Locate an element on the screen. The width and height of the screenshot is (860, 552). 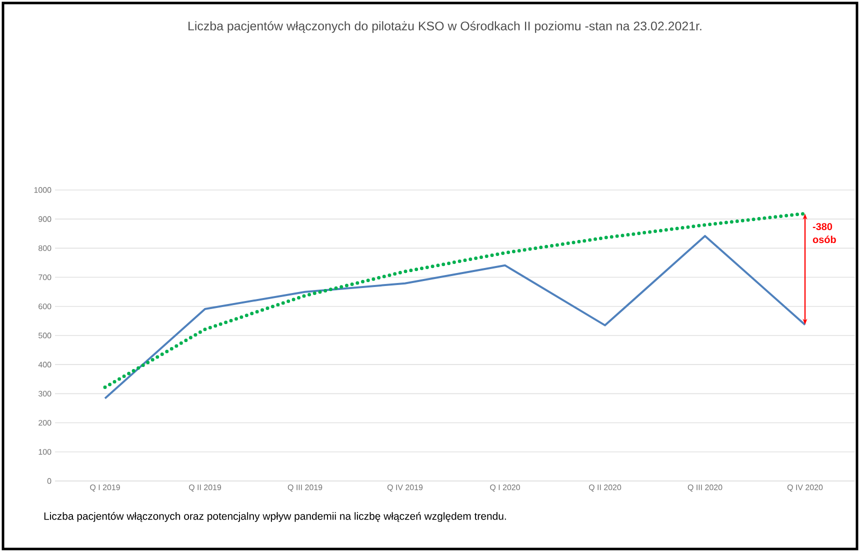
chart-title: Liczba pacjentów włączonych do pilotażu KSO w Ośrodkach II poziomu -stan na 23.02.2021r. is located at coordinates (445, 27).